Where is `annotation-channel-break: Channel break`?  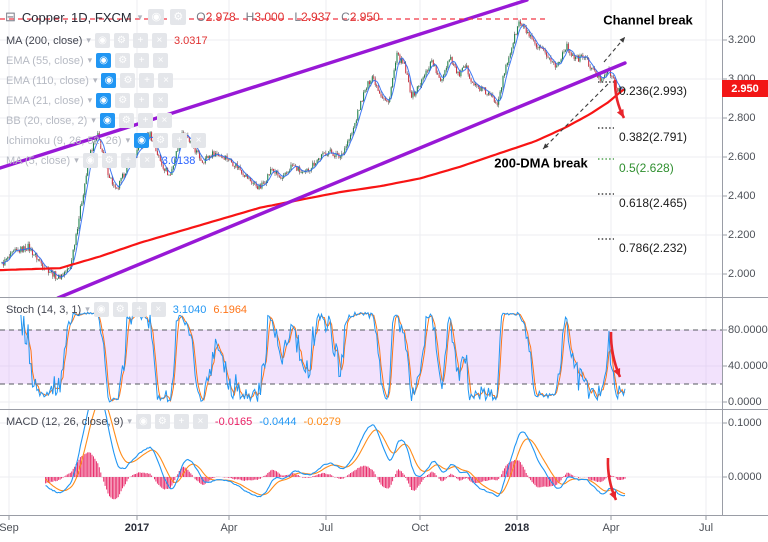 annotation-channel-break: Channel break is located at coordinates (648, 20).